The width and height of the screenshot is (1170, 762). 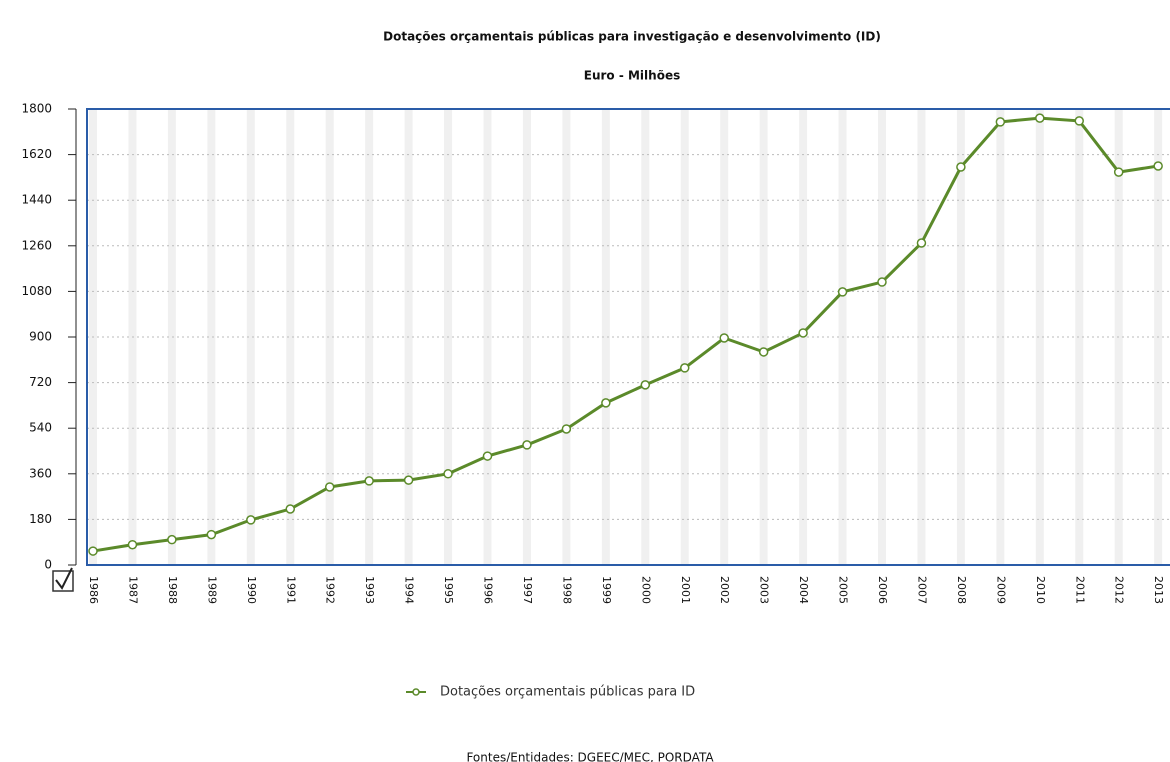 I want to click on y-tick-label: 0, so click(x=48, y=565).